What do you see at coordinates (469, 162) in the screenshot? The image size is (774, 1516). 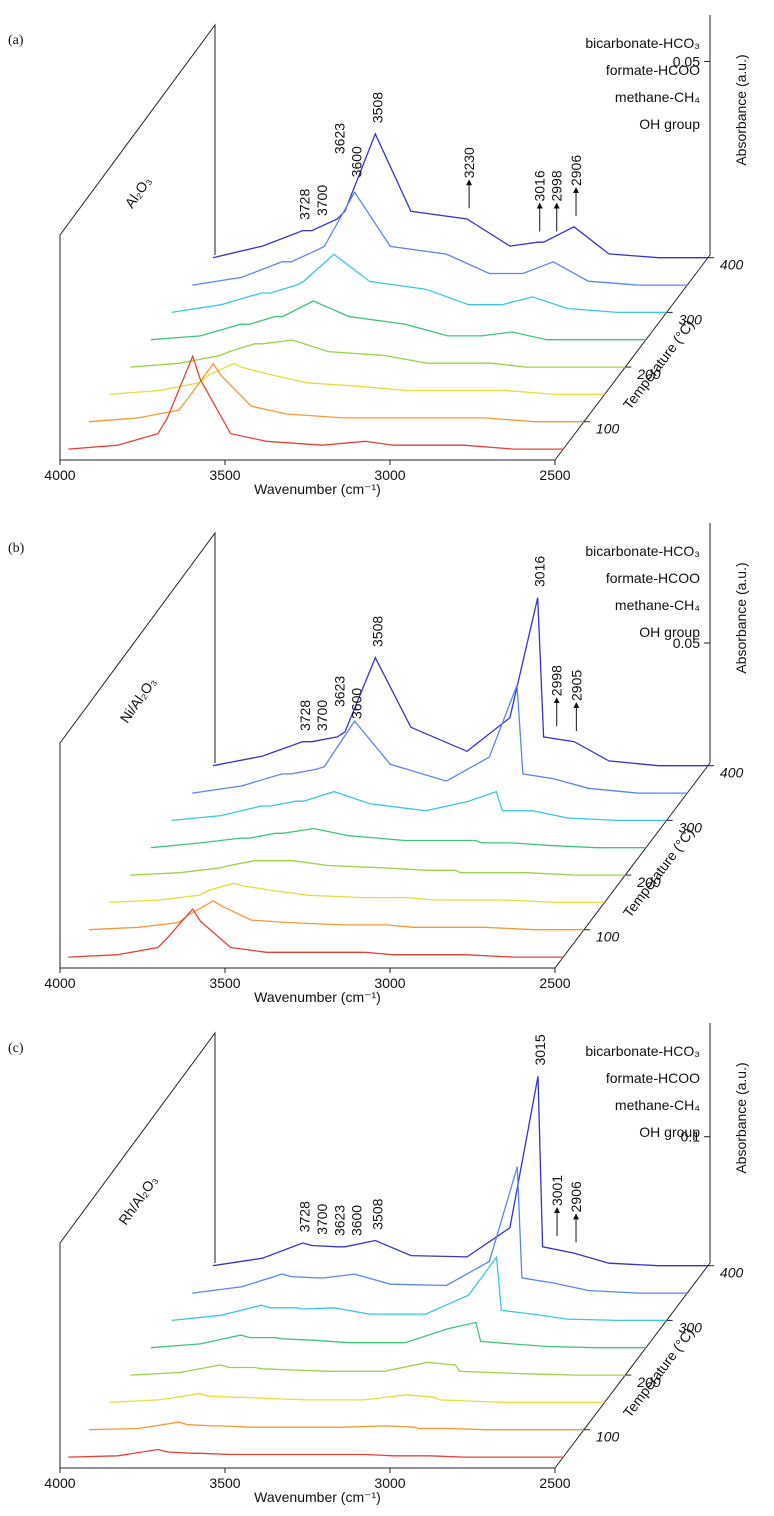 I see `peak-label: 3230` at bounding box center [469, 162].